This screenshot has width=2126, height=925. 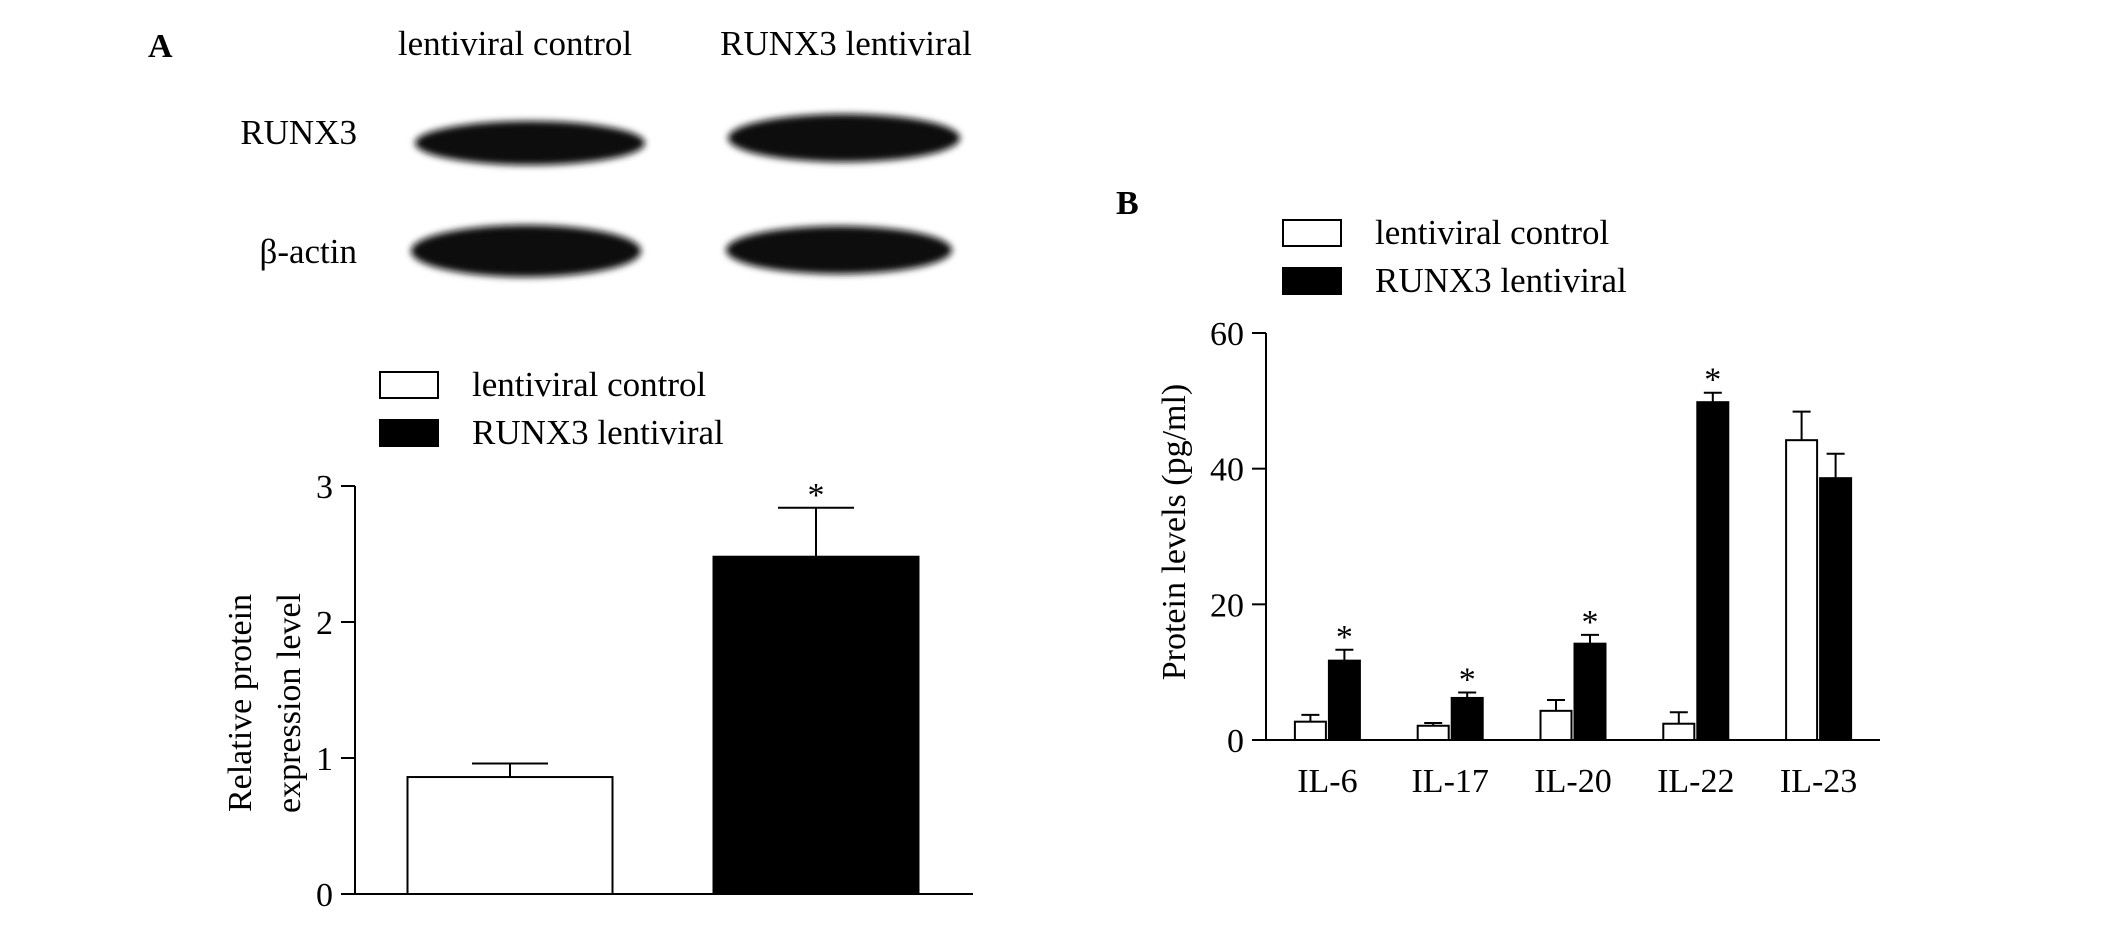 What do you see at coordinates (1695, 781) in the screenshot?
I see `chart-b-category-label: IL-22` at bounding box center [1695, 781].